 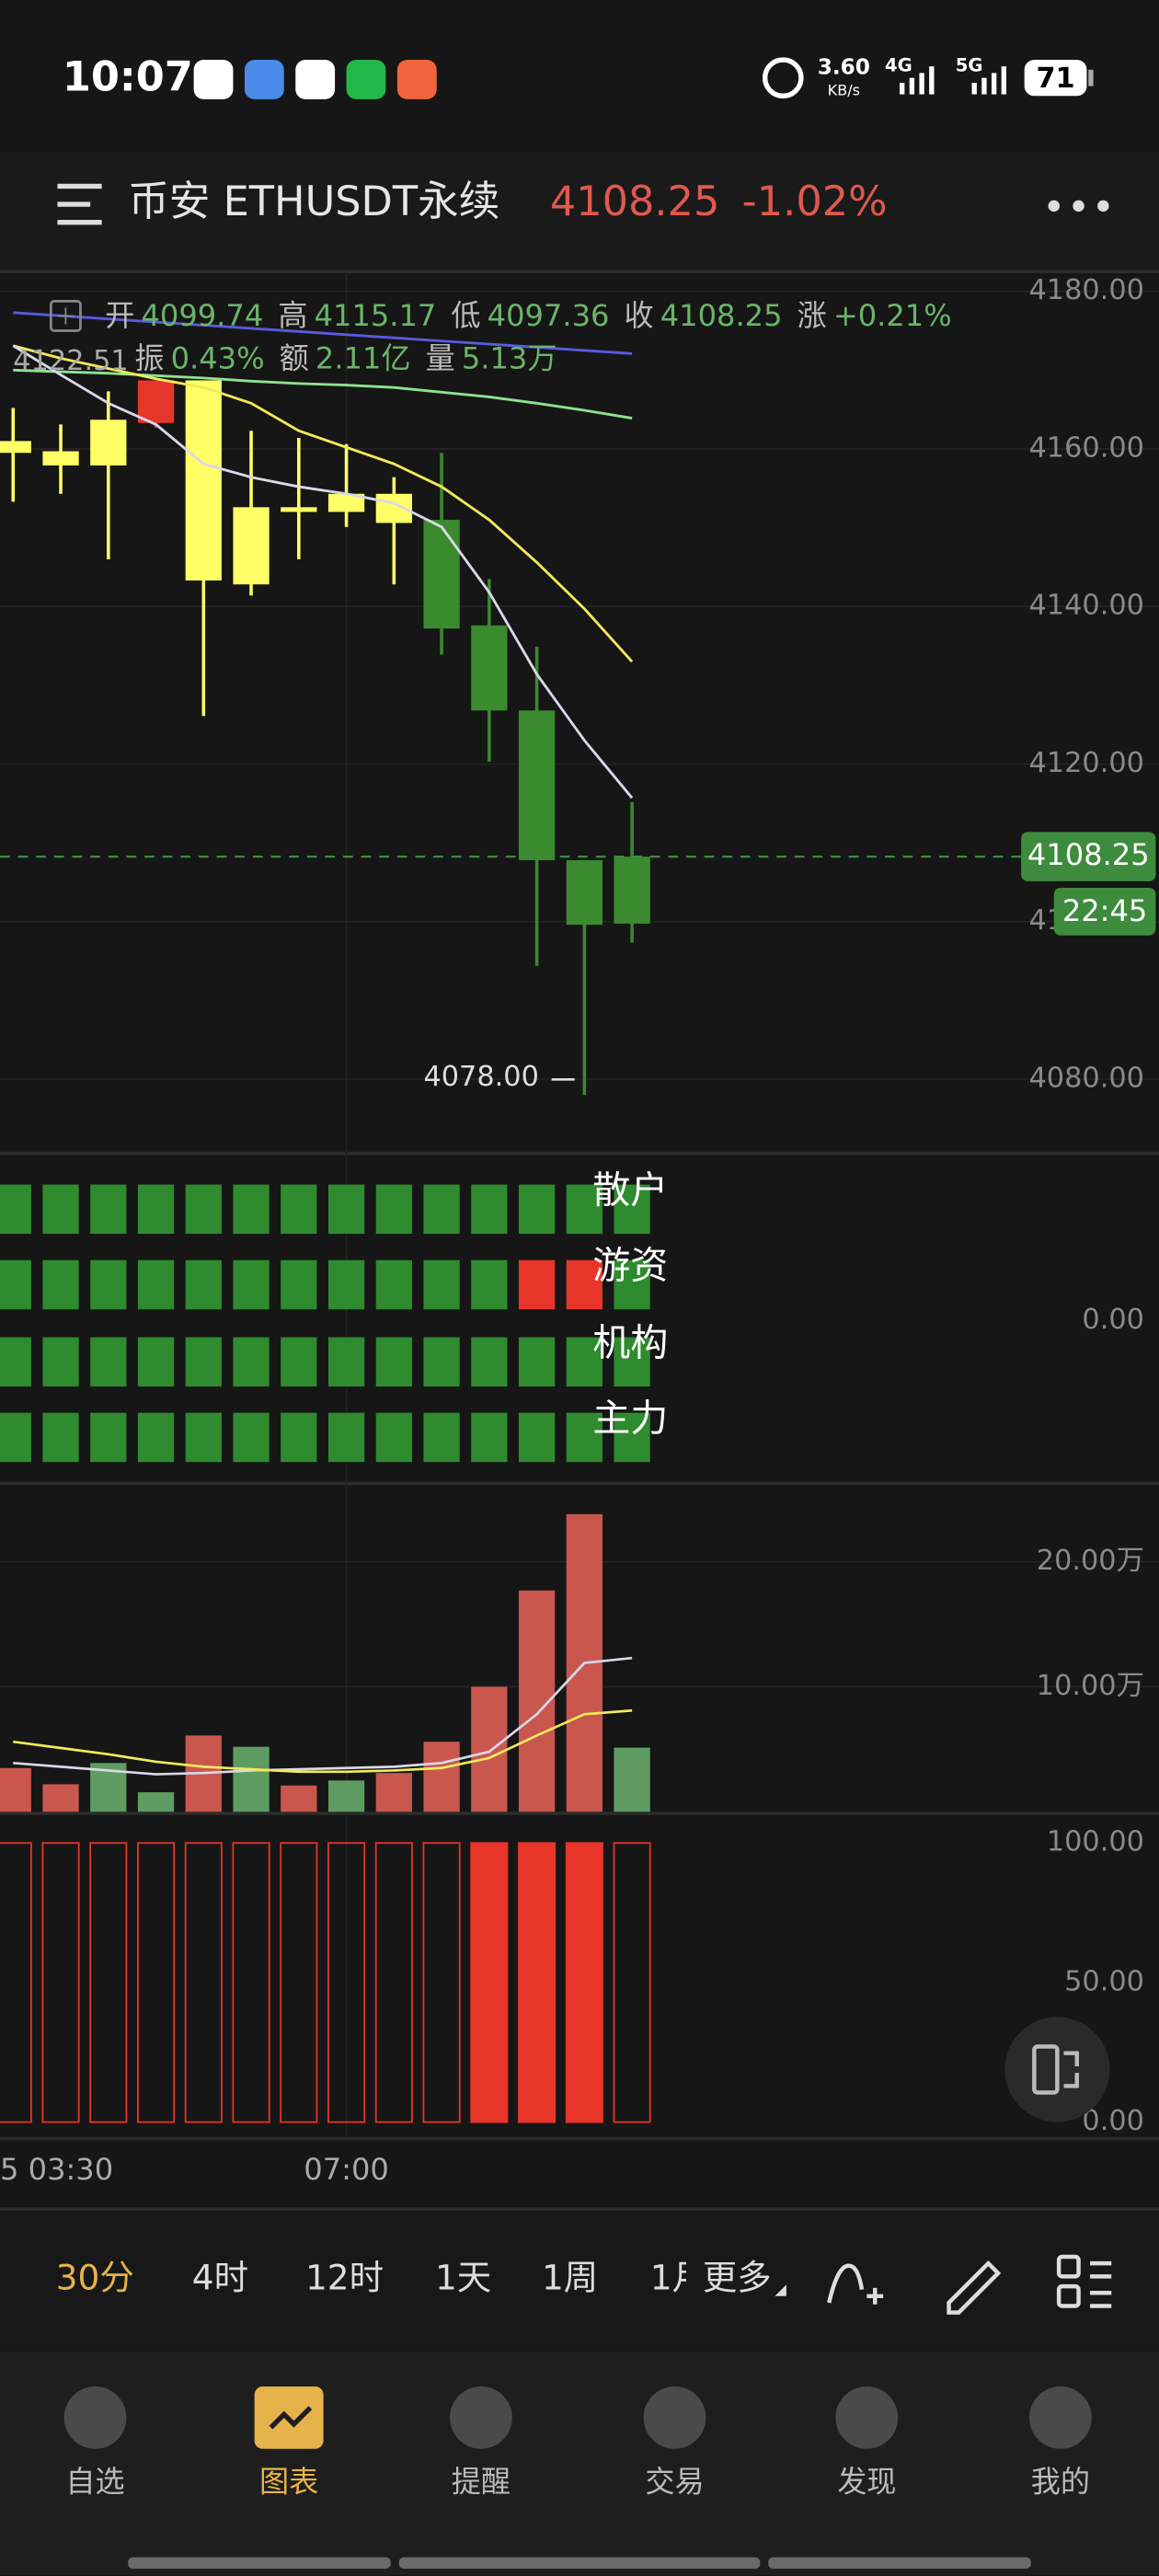 What do you see at coordinates (288, 2481) in the screenshot?
I see `nav-label: 图表` at bounding box center [288, 2481].